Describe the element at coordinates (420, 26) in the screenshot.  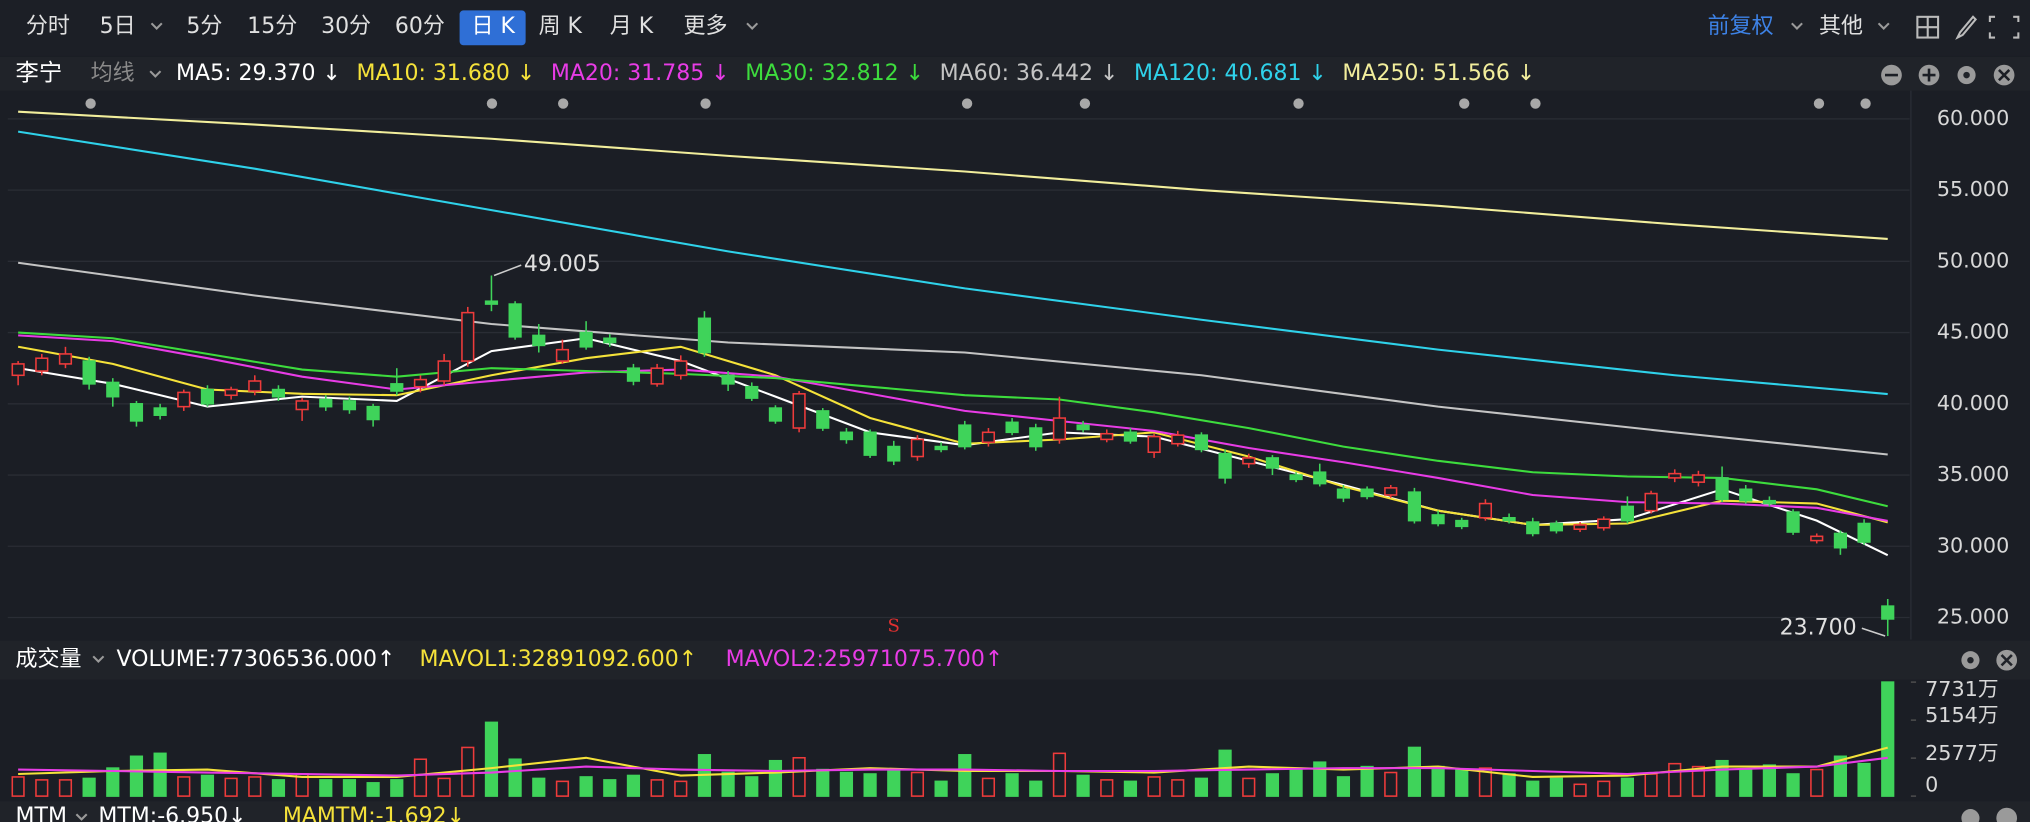
I see `period-button: 60分` at that location.